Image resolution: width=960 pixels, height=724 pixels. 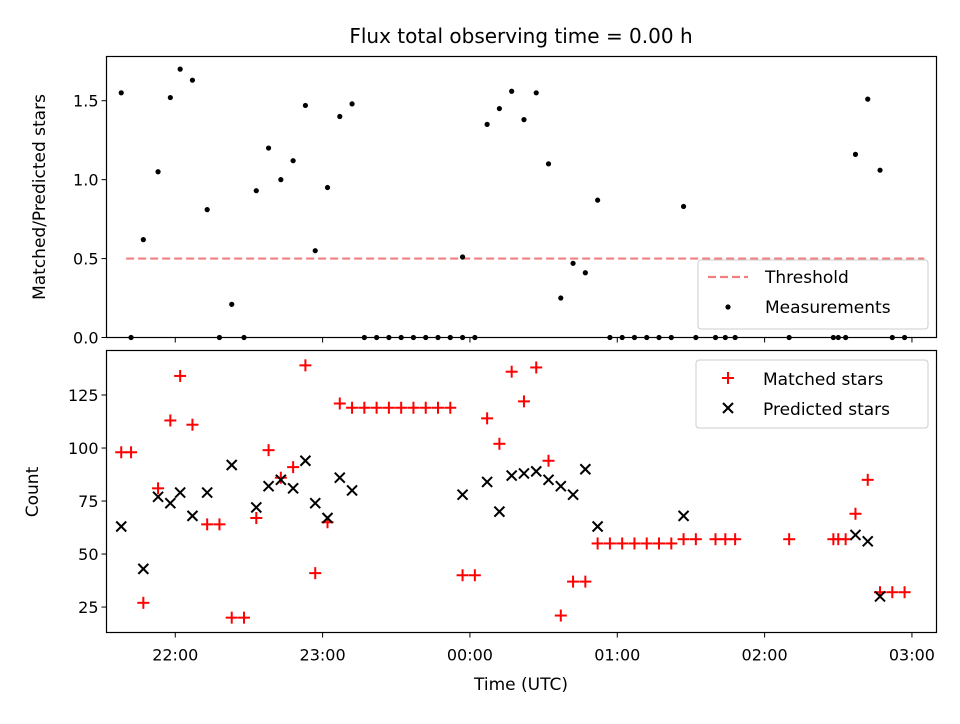 I want to click on top-legend: Threshold Measurements, so click(x=813, y=294).